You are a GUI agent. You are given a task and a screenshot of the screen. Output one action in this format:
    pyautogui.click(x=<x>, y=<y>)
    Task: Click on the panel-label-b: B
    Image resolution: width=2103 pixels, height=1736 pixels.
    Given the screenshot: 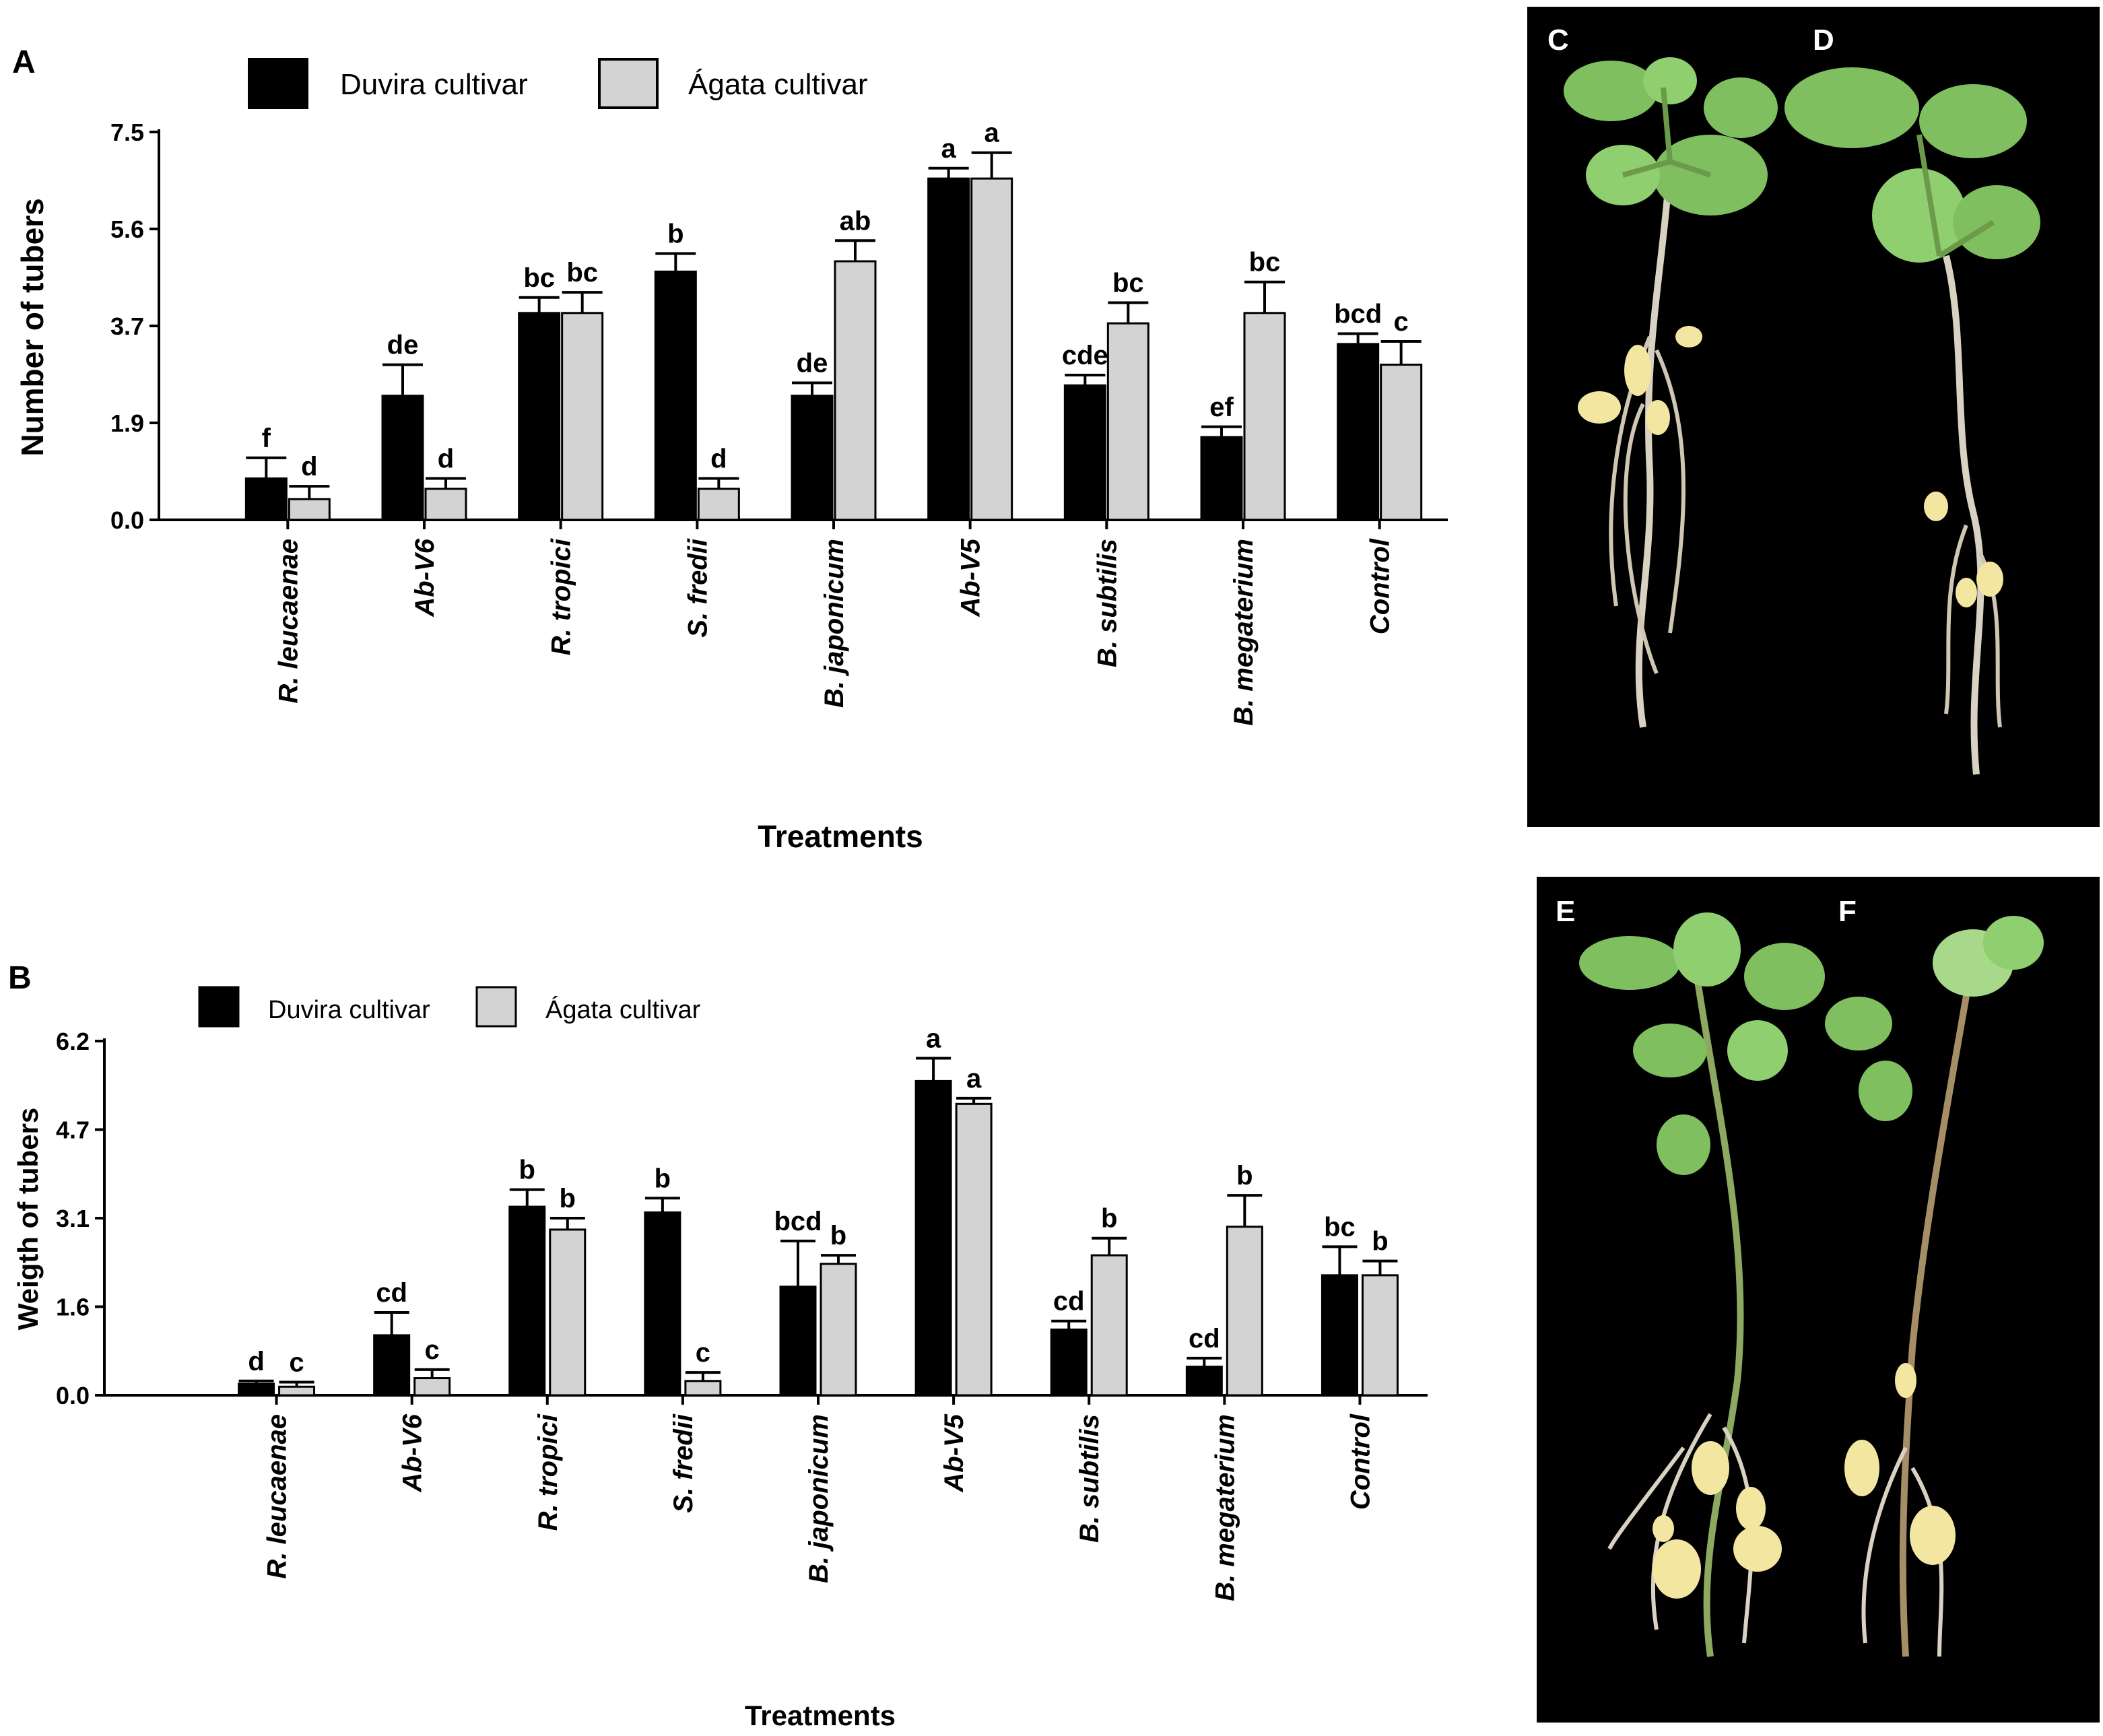 What is the action you would take?
    pyautogui.click(x=20, y=978)
    